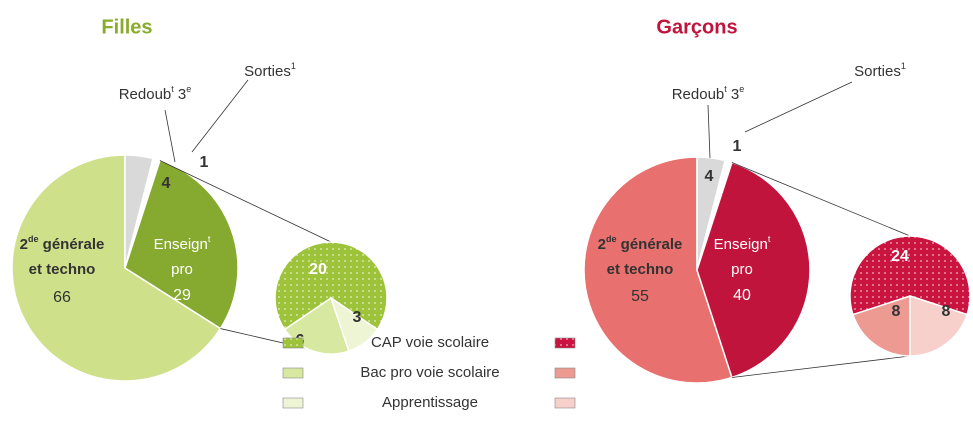 The height and width of the screenshot is (446, 973). What do you see at coordinates (696, 27) in the screenshot?
I see `chart-title: Garçons` at bounding box center [696, 27].